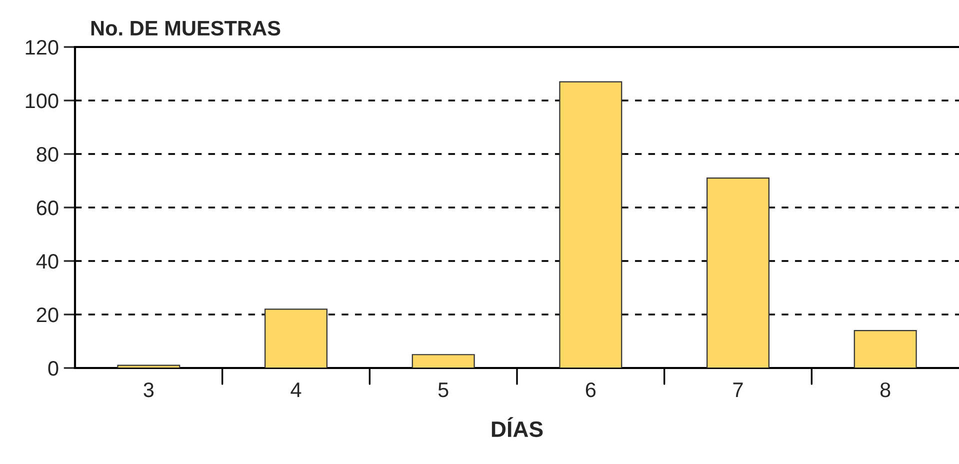 The image size is (959, 464). What do you see at coordinates (738, 389) in the screenshot?
I see `x-tick-label: 7` at bounding box center [738, 389].